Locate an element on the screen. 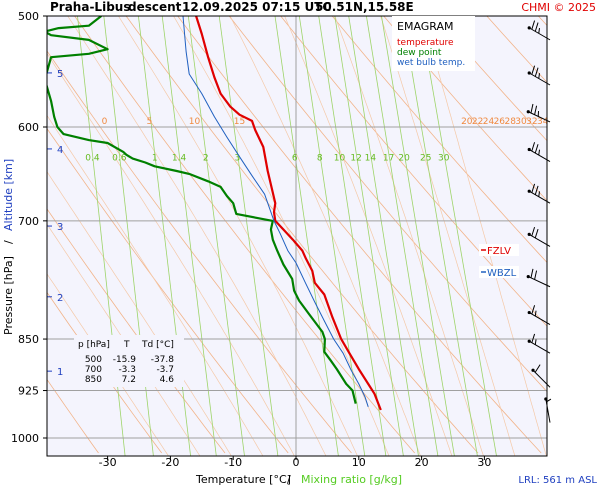  table-header-td: Td [°C] is located at coordinates (157, 345).